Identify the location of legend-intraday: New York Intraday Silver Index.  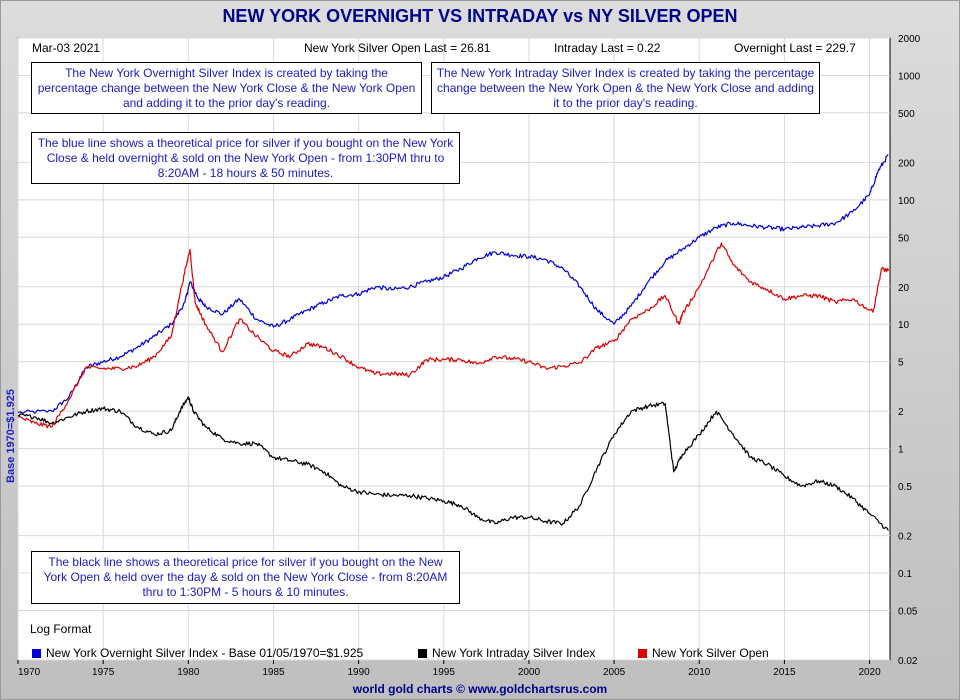
(506, 653).